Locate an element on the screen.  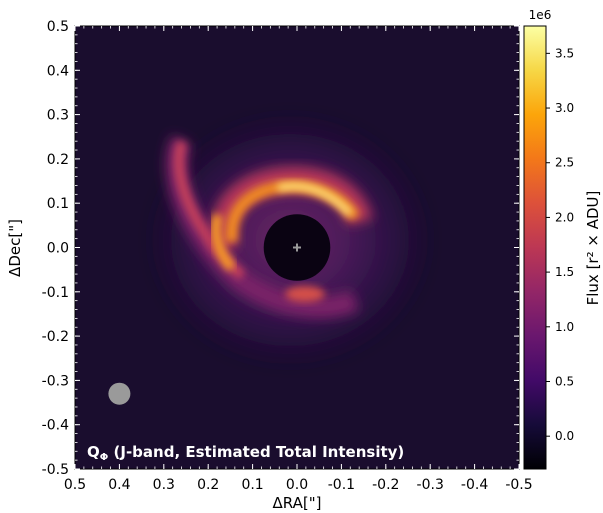
x-tick-label: 0.3 is located at coordinates (164, 485).